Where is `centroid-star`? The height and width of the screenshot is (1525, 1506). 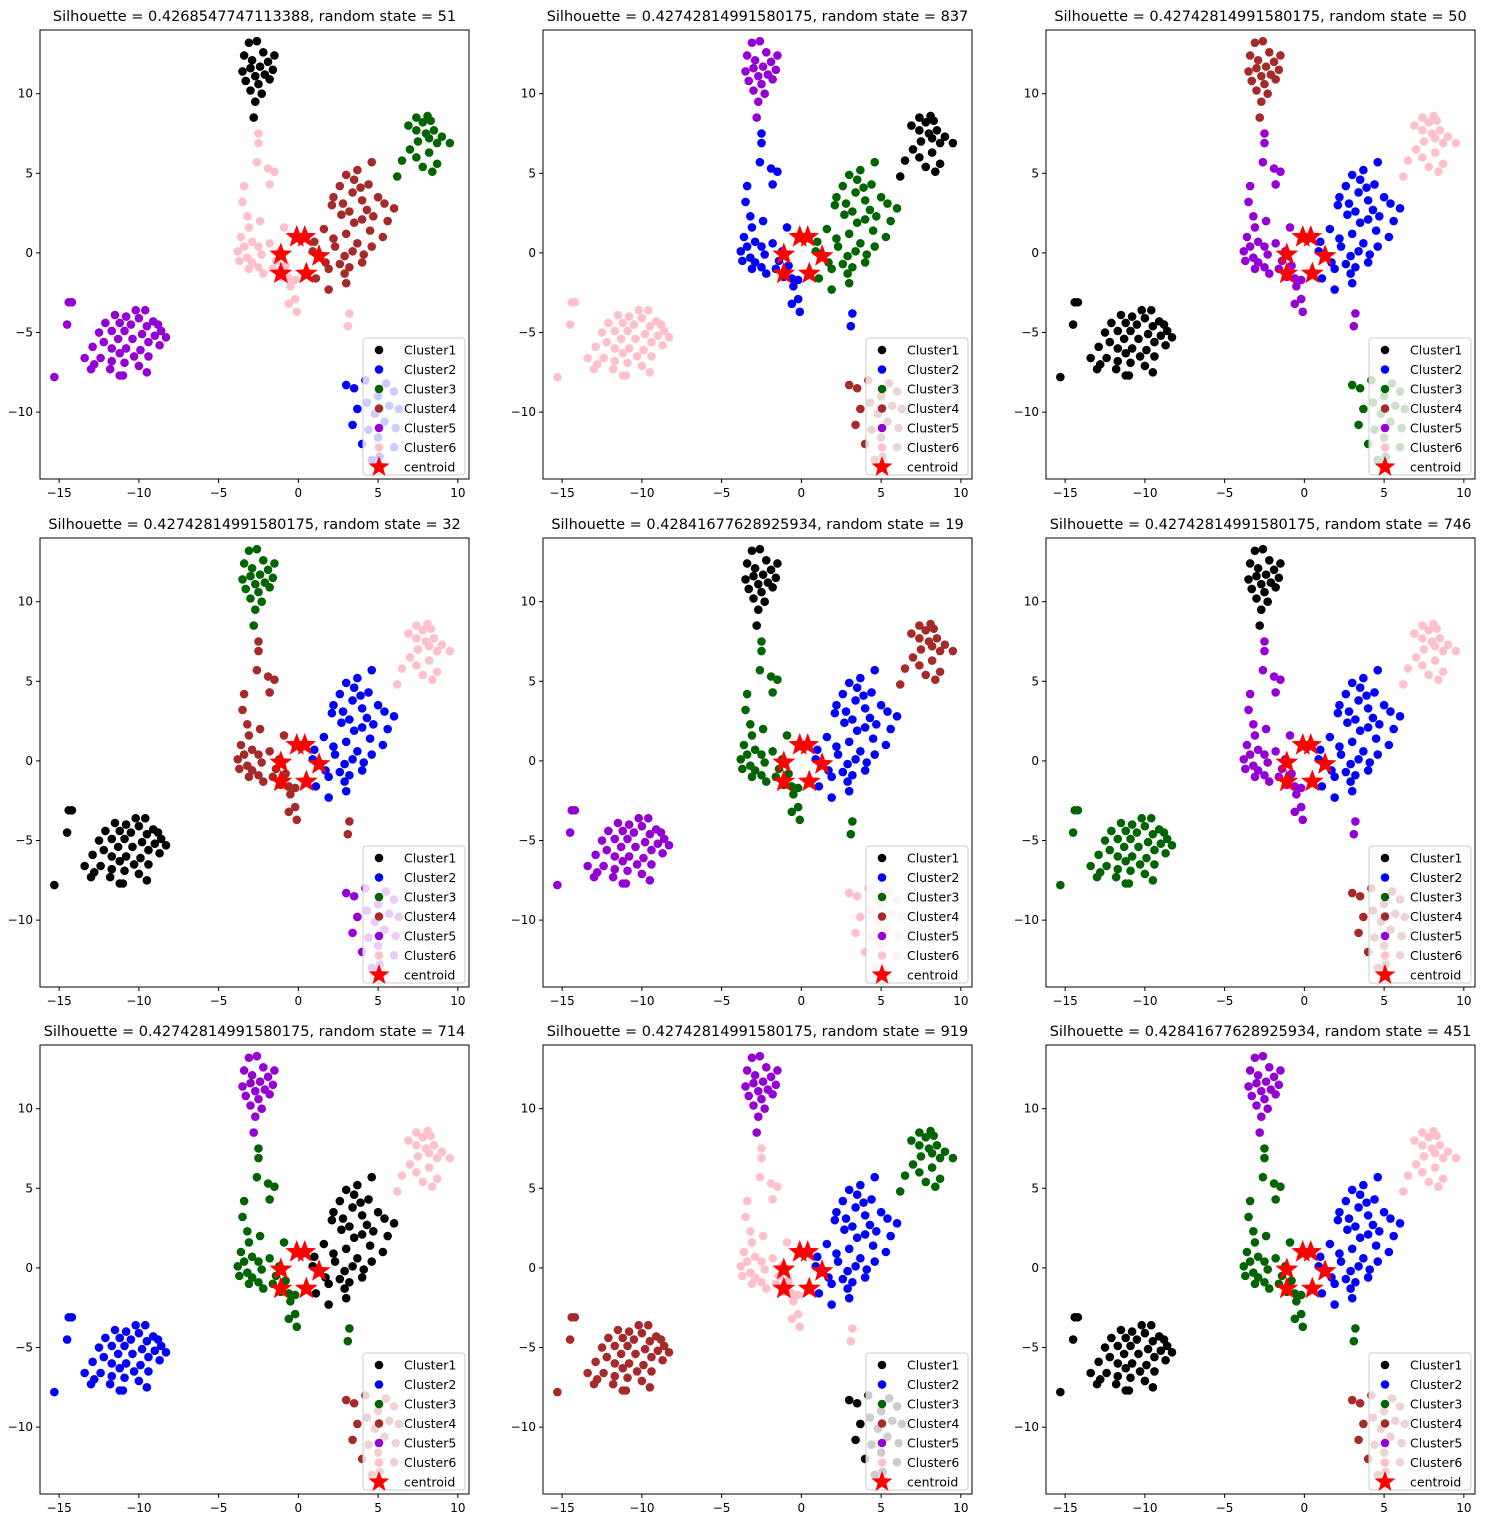 centroid-star is located at coordinates (784, 272).